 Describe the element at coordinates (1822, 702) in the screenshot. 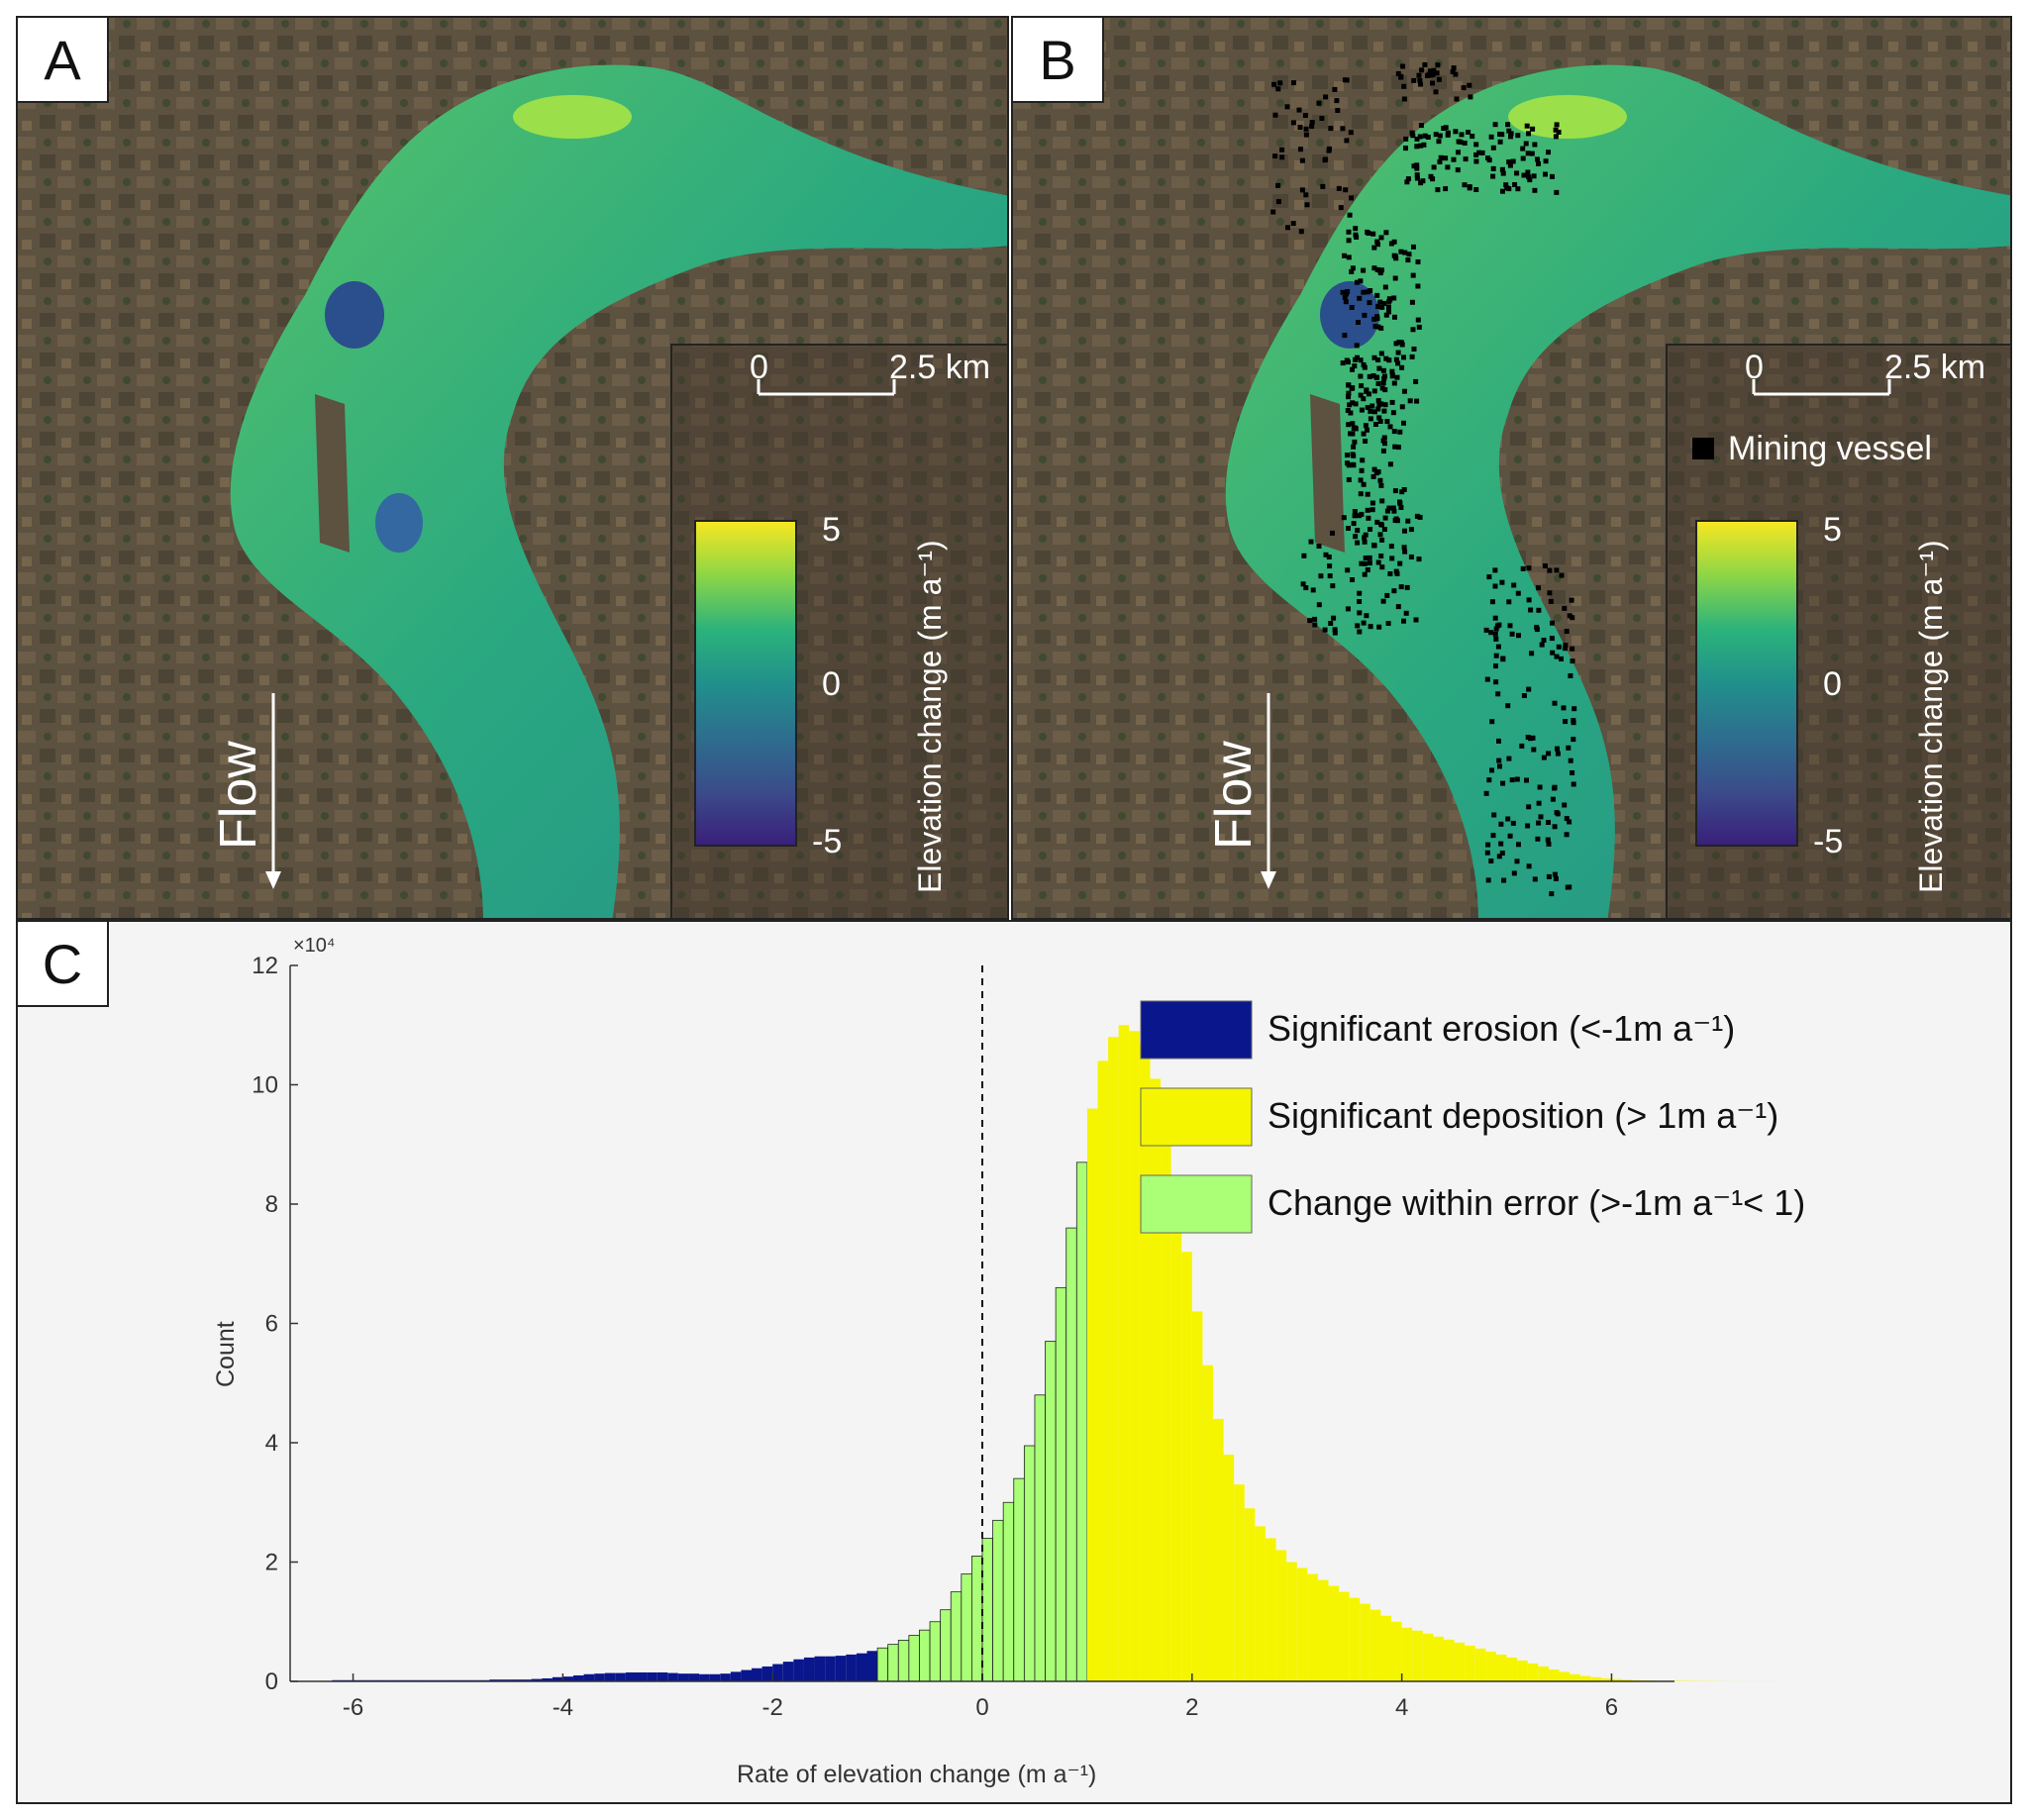

I see `colorbar-b: 5 0 -5 Elevation change (m a⁻¹)` at that location.